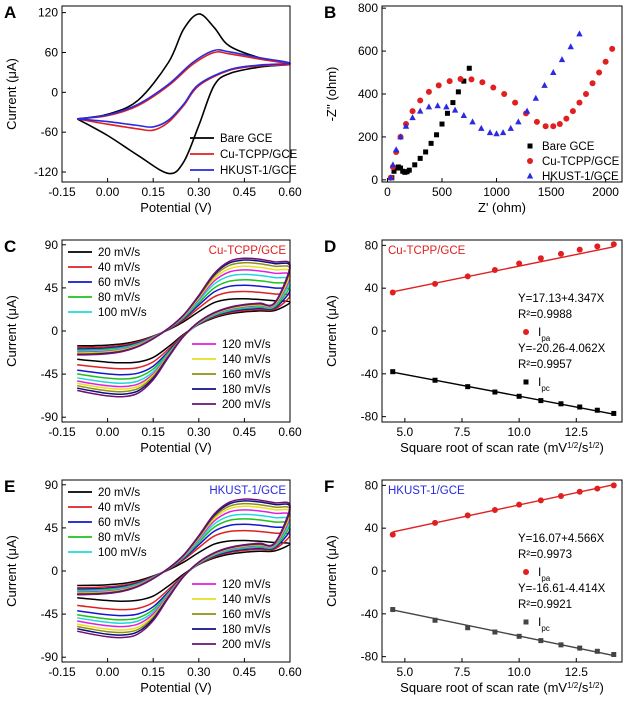 The width and height of the screenshot is (638, 707). What do you see at coordinates (545, 555) in the screenshot?
I see `fit-r2-ipa: R²=0.9973` at bounding box center [545, 555].